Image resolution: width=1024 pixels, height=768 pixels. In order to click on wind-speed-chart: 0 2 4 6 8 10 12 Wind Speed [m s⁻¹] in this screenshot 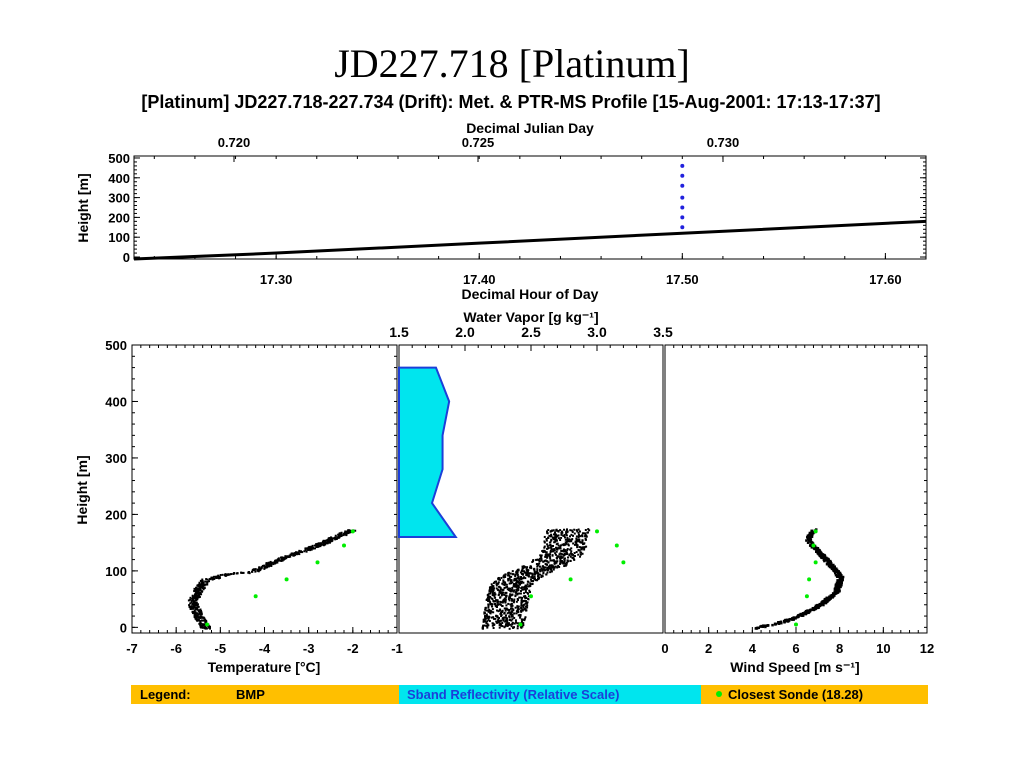, I will do `click(797, 509)`.